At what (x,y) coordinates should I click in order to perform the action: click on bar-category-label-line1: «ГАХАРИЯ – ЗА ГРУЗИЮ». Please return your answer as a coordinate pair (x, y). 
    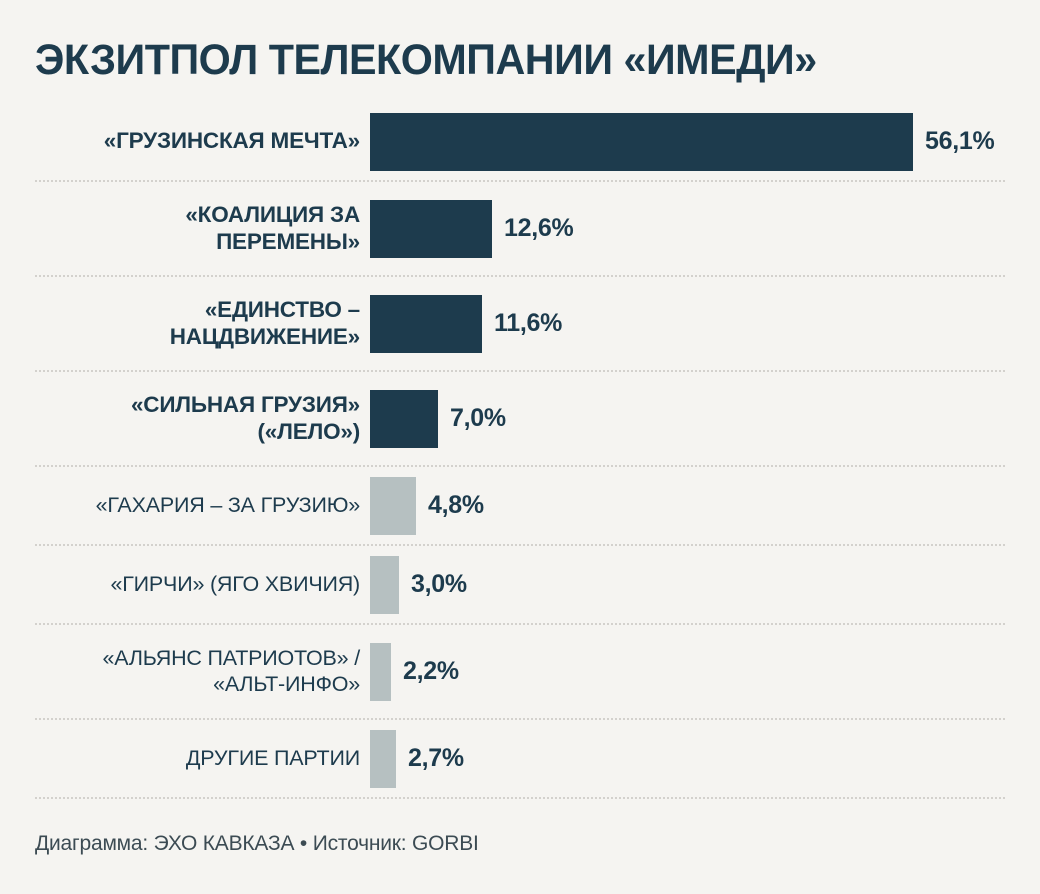
    Looking at the image, I should click on (228, 504).